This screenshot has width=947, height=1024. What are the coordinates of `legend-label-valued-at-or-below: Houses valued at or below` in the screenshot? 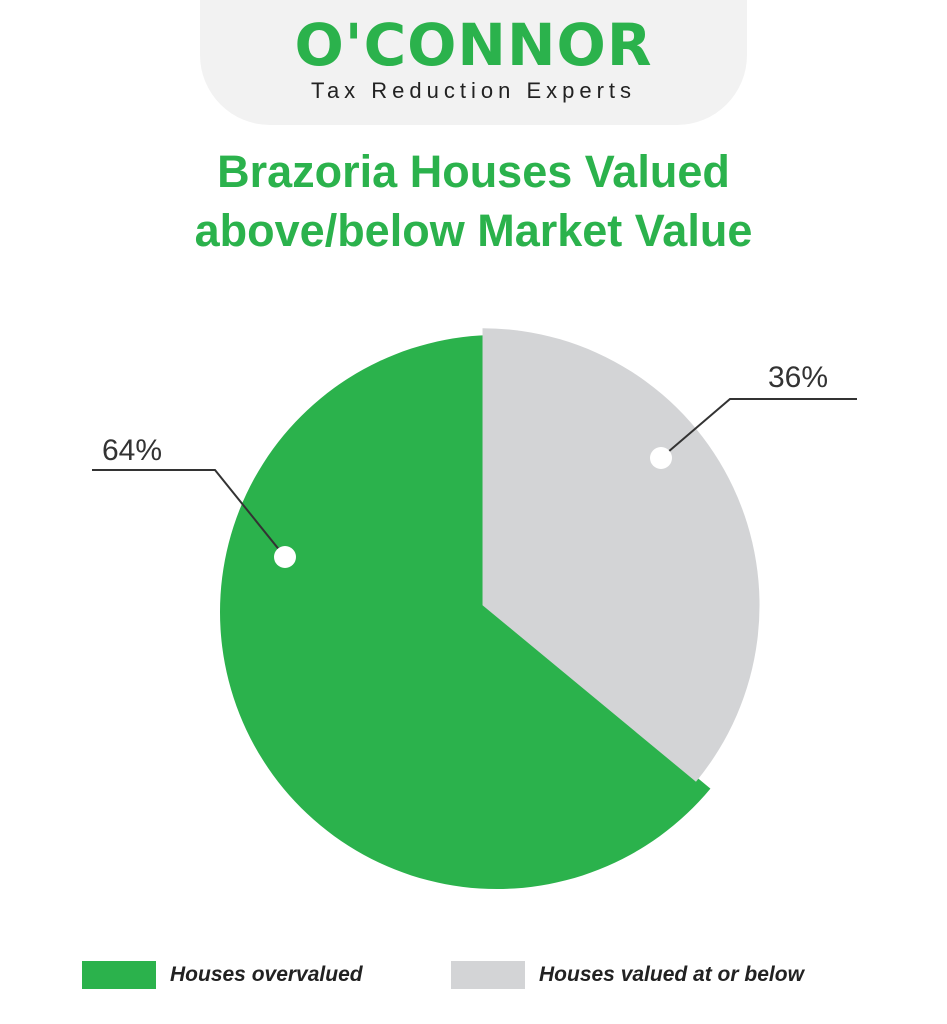 It's located at (671, 974).